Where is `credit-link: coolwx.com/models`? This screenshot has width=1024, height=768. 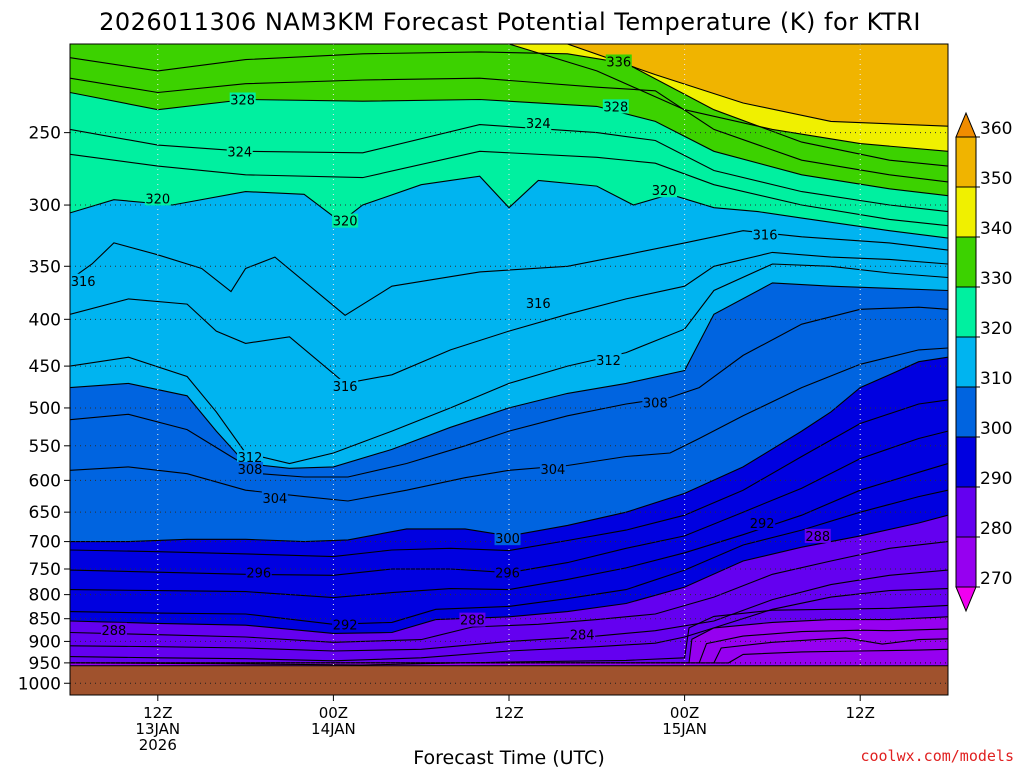 credit-link: coolwx.com/models is located at coordinates (937, 756).